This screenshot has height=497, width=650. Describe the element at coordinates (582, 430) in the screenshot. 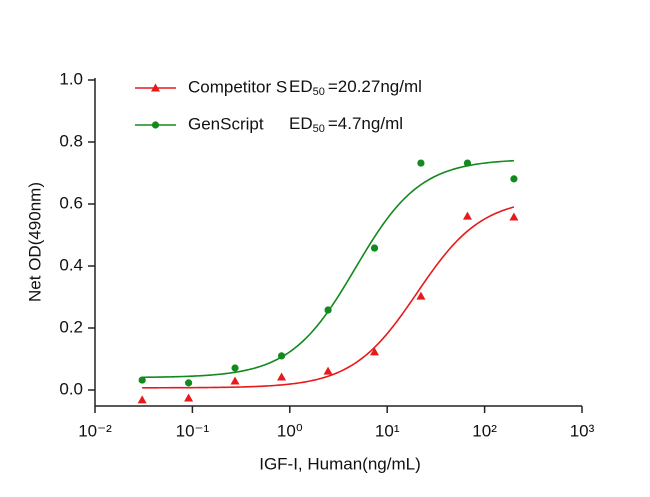

I see `x-tick-label: 10³` at that location.